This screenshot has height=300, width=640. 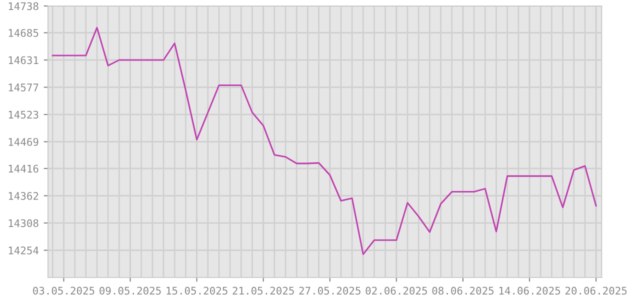 I want to click on x-tick-label: 27.05.2025, so click(x=329, y=290).